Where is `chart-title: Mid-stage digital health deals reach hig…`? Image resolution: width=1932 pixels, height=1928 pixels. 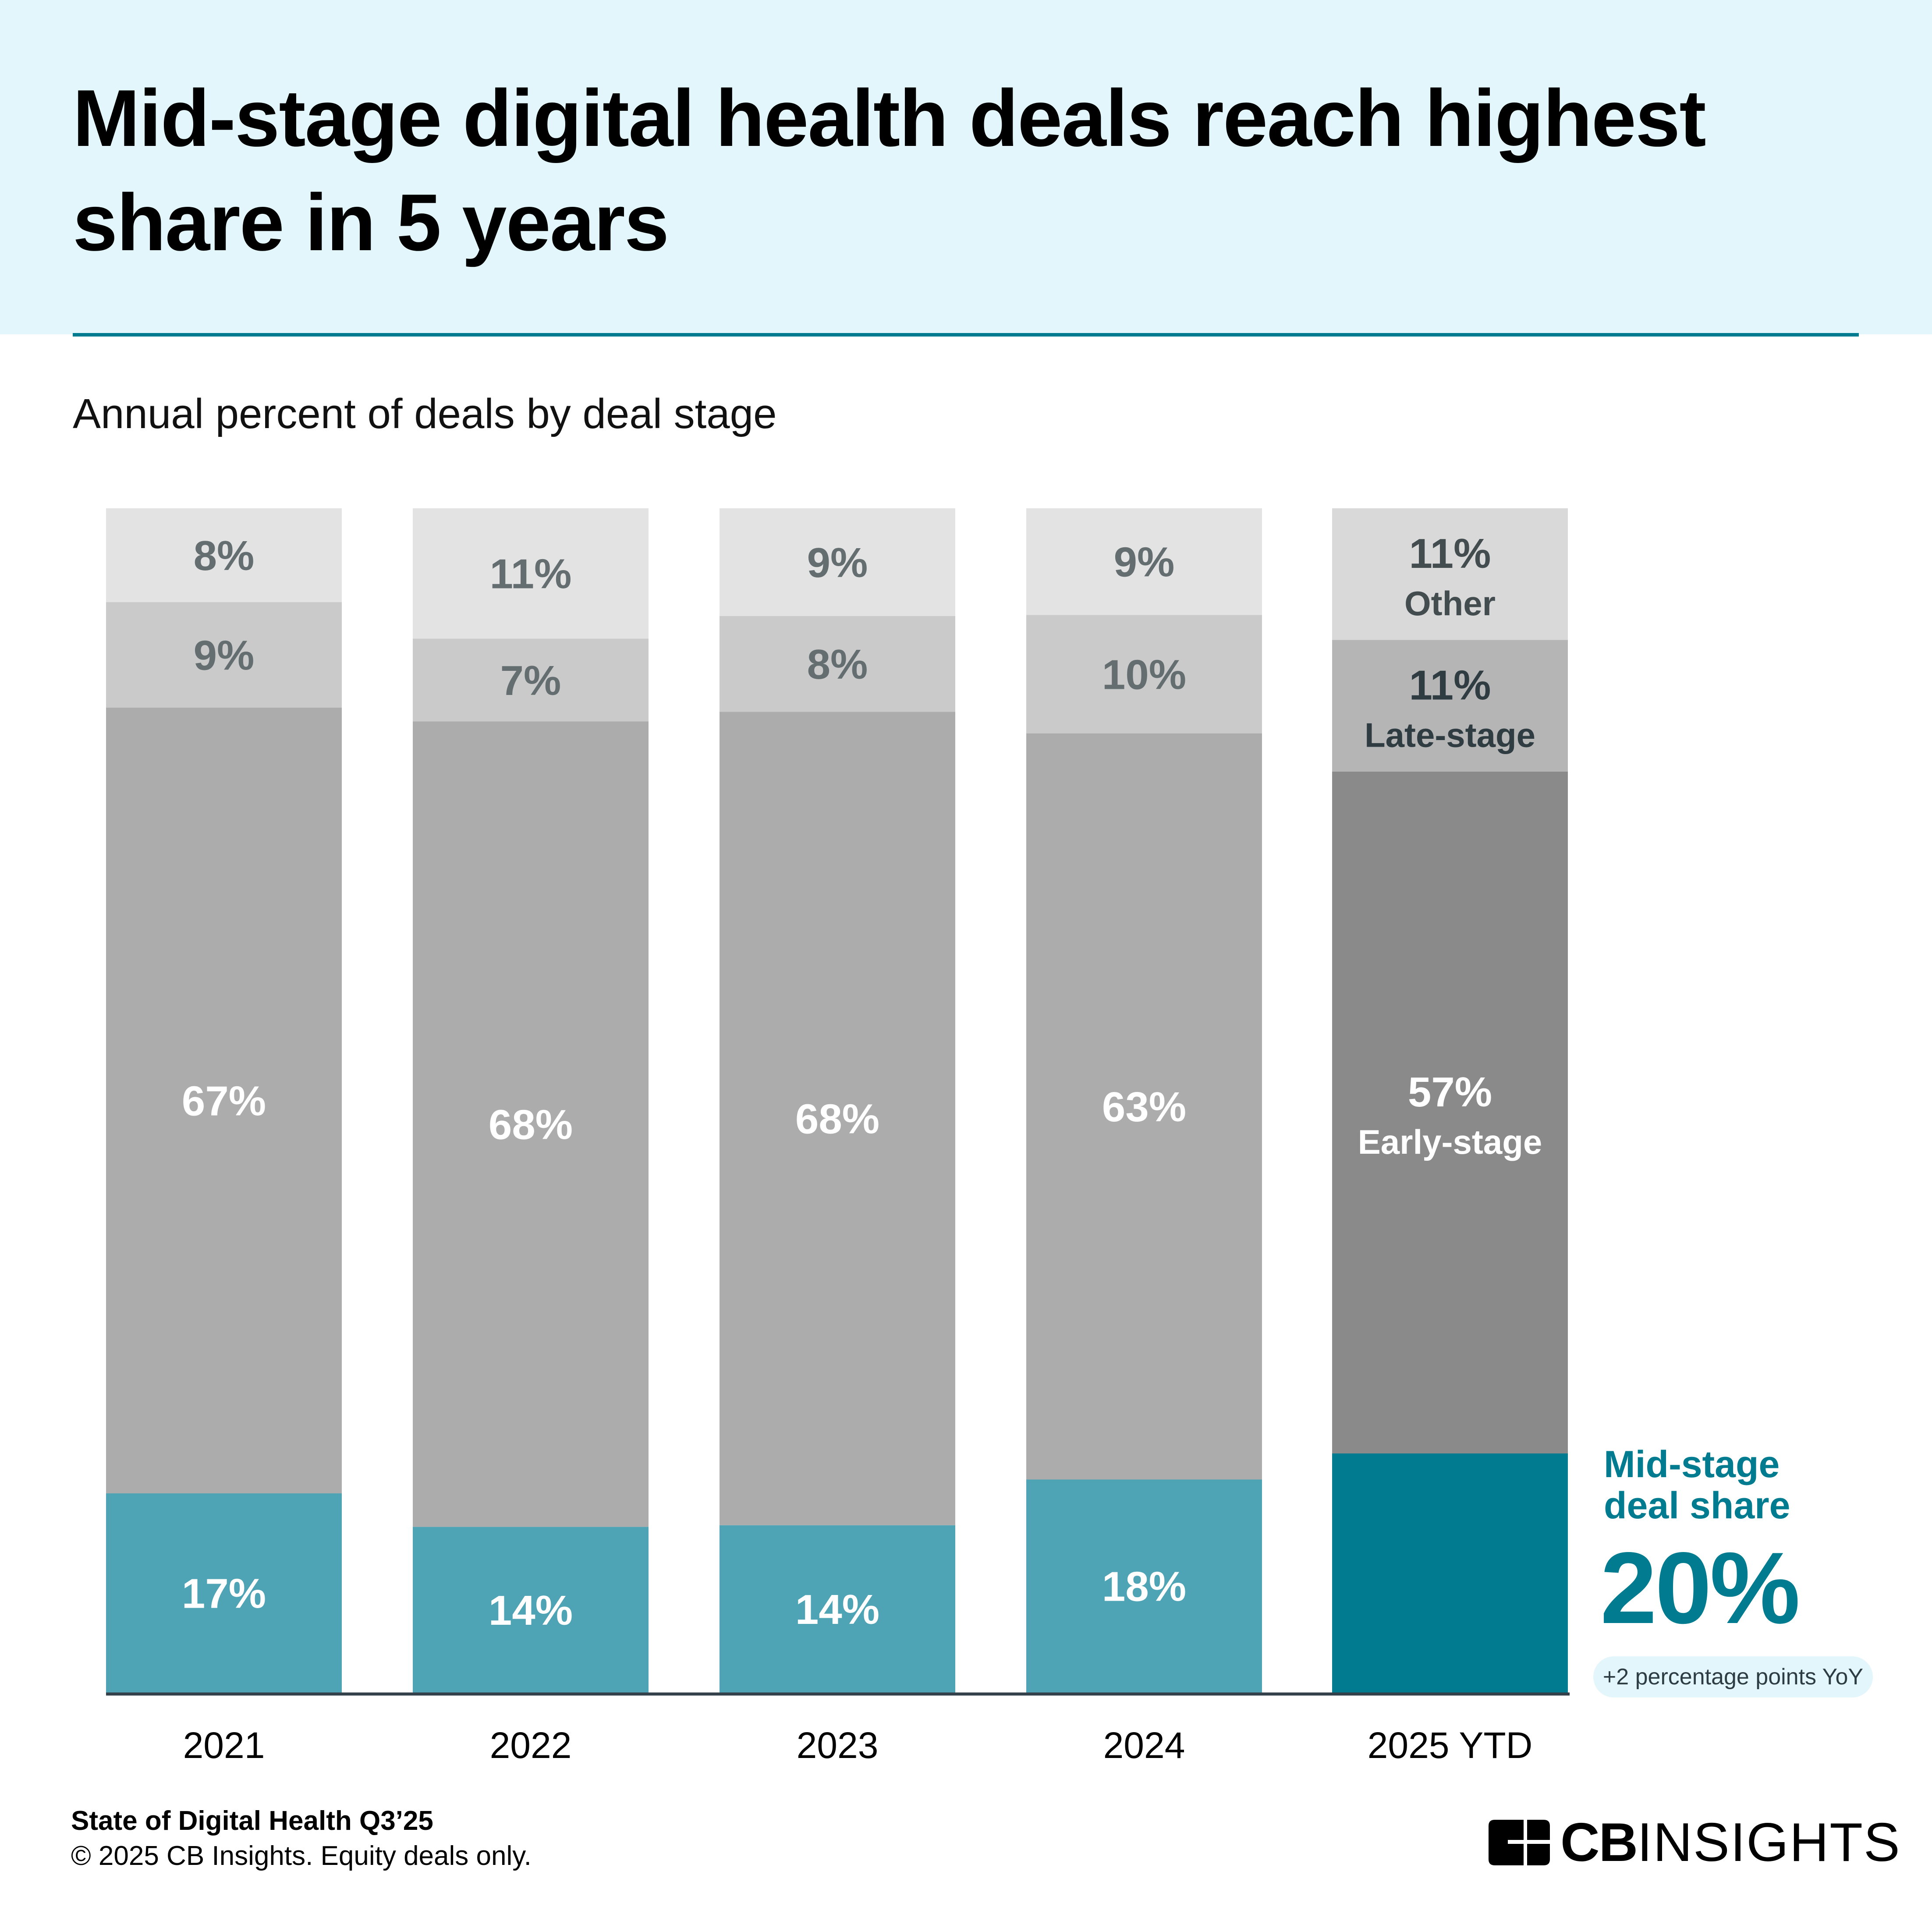
chart-title: Mid-stage digital health deals reach hig… is located at coordinates (982, 170).